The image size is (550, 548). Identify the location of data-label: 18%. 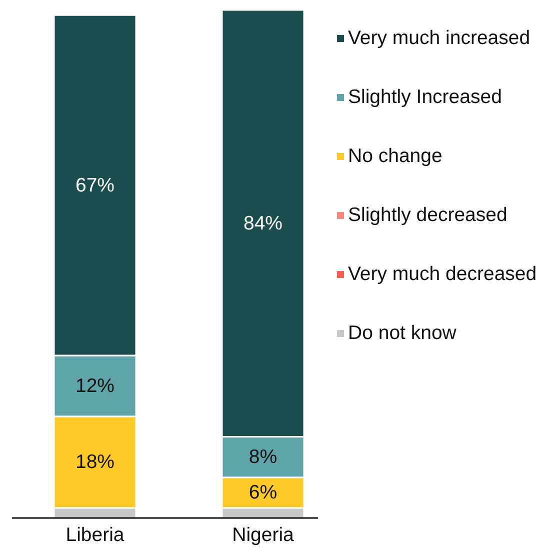
(95, 462).